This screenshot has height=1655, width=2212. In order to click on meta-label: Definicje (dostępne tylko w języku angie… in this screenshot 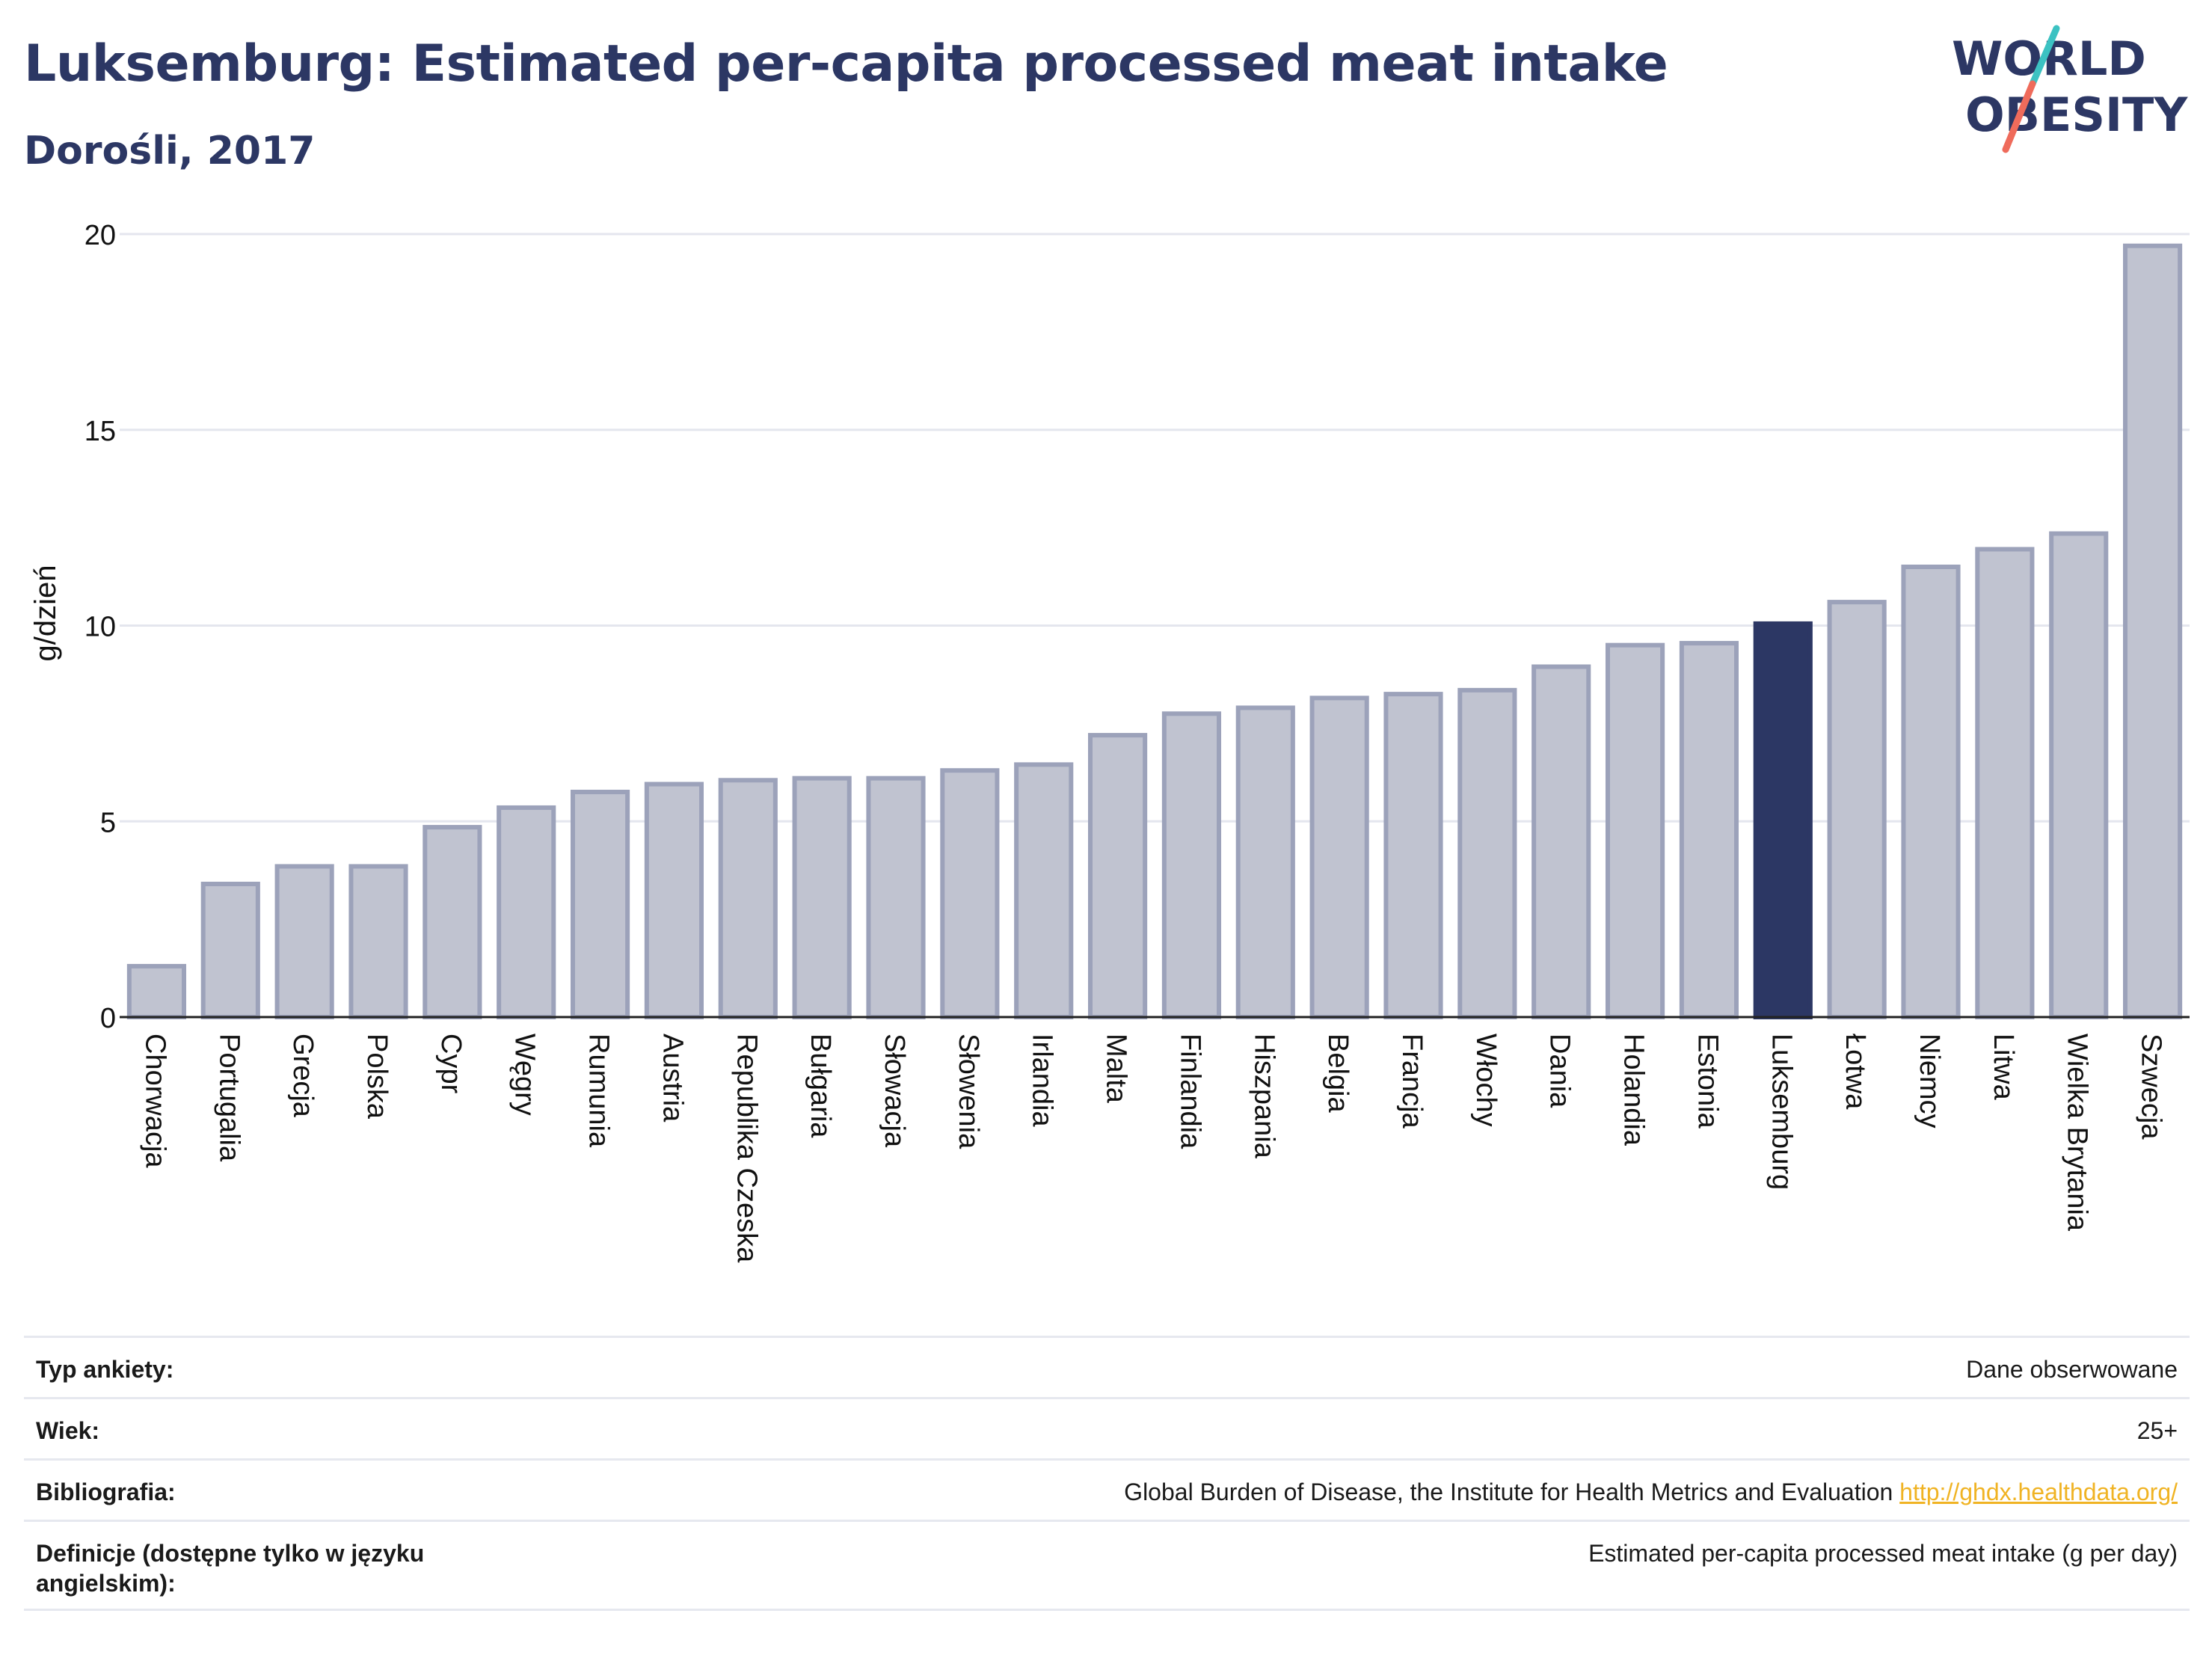, I will do `click(230, 1568)`.